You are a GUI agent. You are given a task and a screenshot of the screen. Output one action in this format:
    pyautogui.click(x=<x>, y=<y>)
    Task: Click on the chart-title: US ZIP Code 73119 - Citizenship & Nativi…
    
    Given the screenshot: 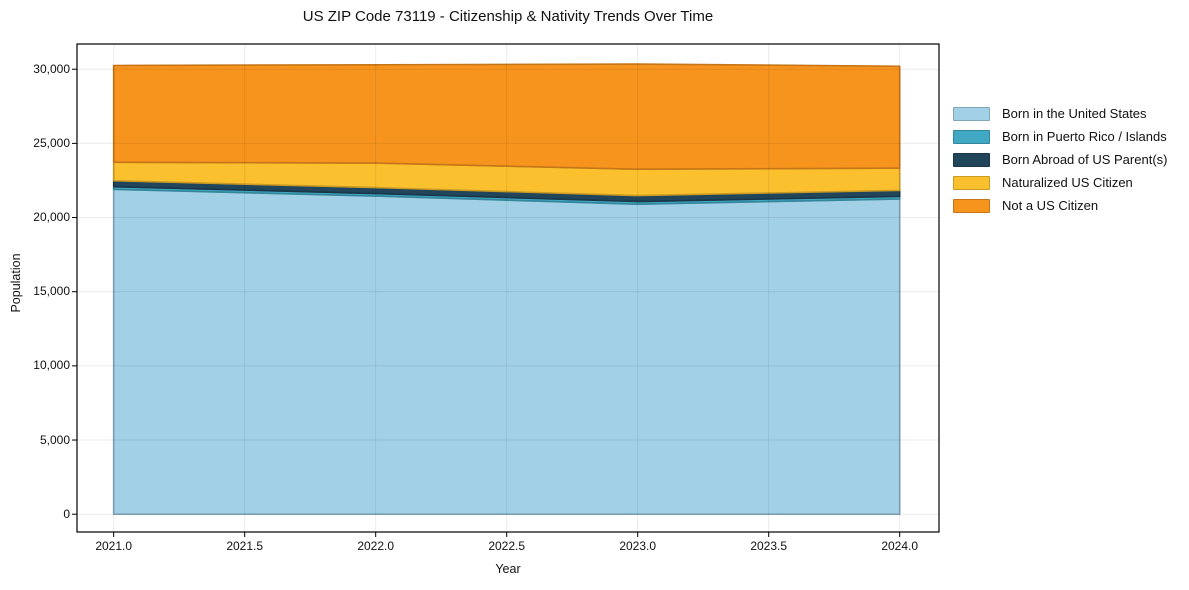 What is the action you would take?
    pyautogui.click(x=508, y=16)
    